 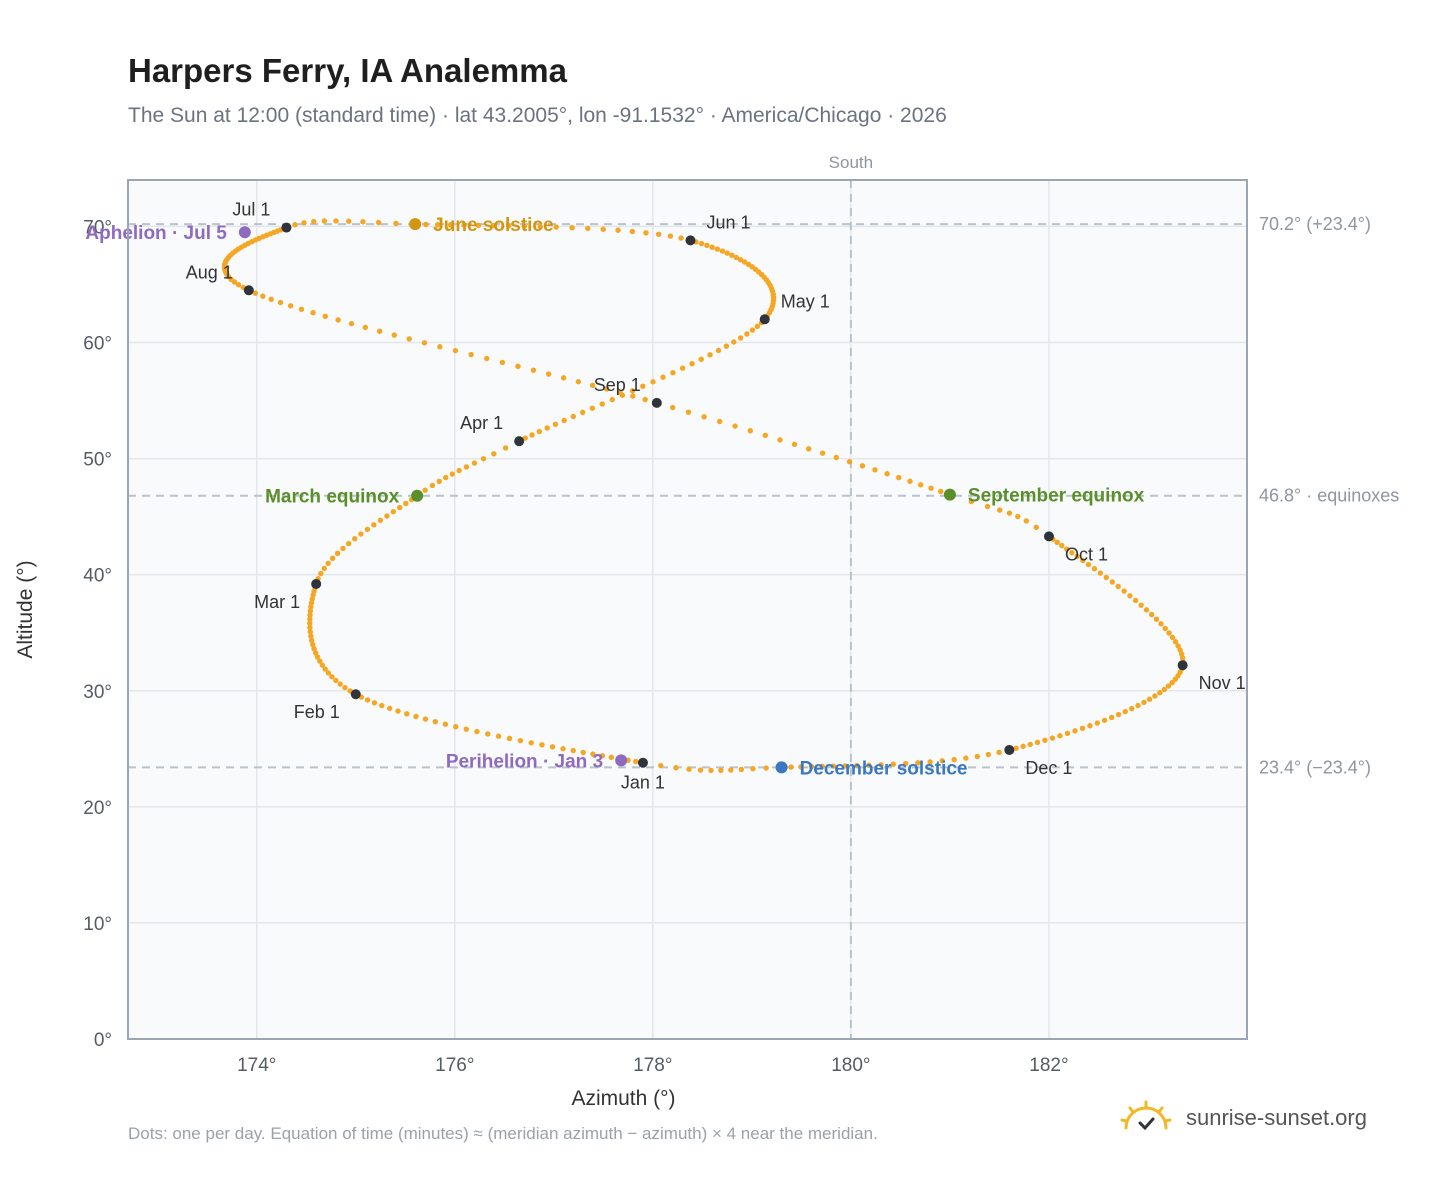 What do you see at coordinates (1086, 554) in the screenshot?
I see `month-label: Oct 1` at bounding box center [1086, 554].